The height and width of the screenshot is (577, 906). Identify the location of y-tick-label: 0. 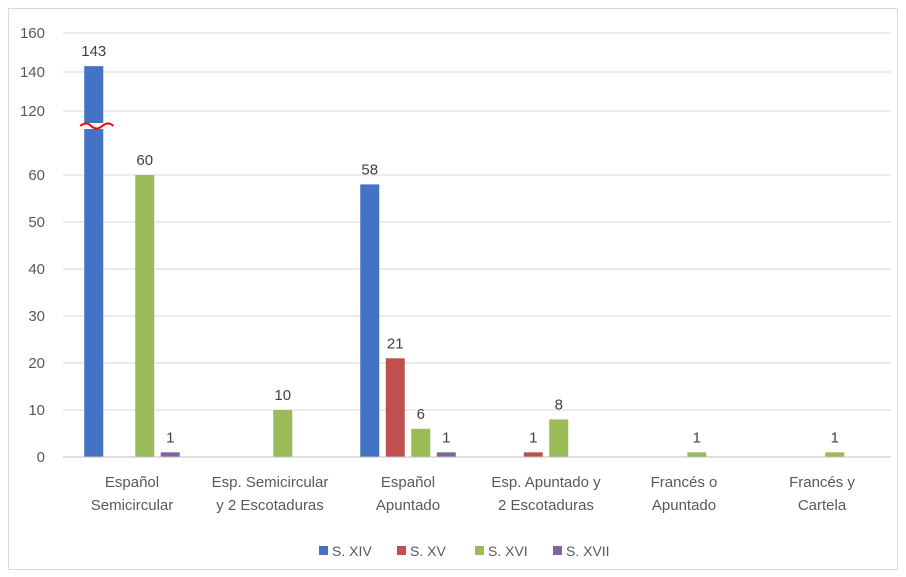
(41, 457).